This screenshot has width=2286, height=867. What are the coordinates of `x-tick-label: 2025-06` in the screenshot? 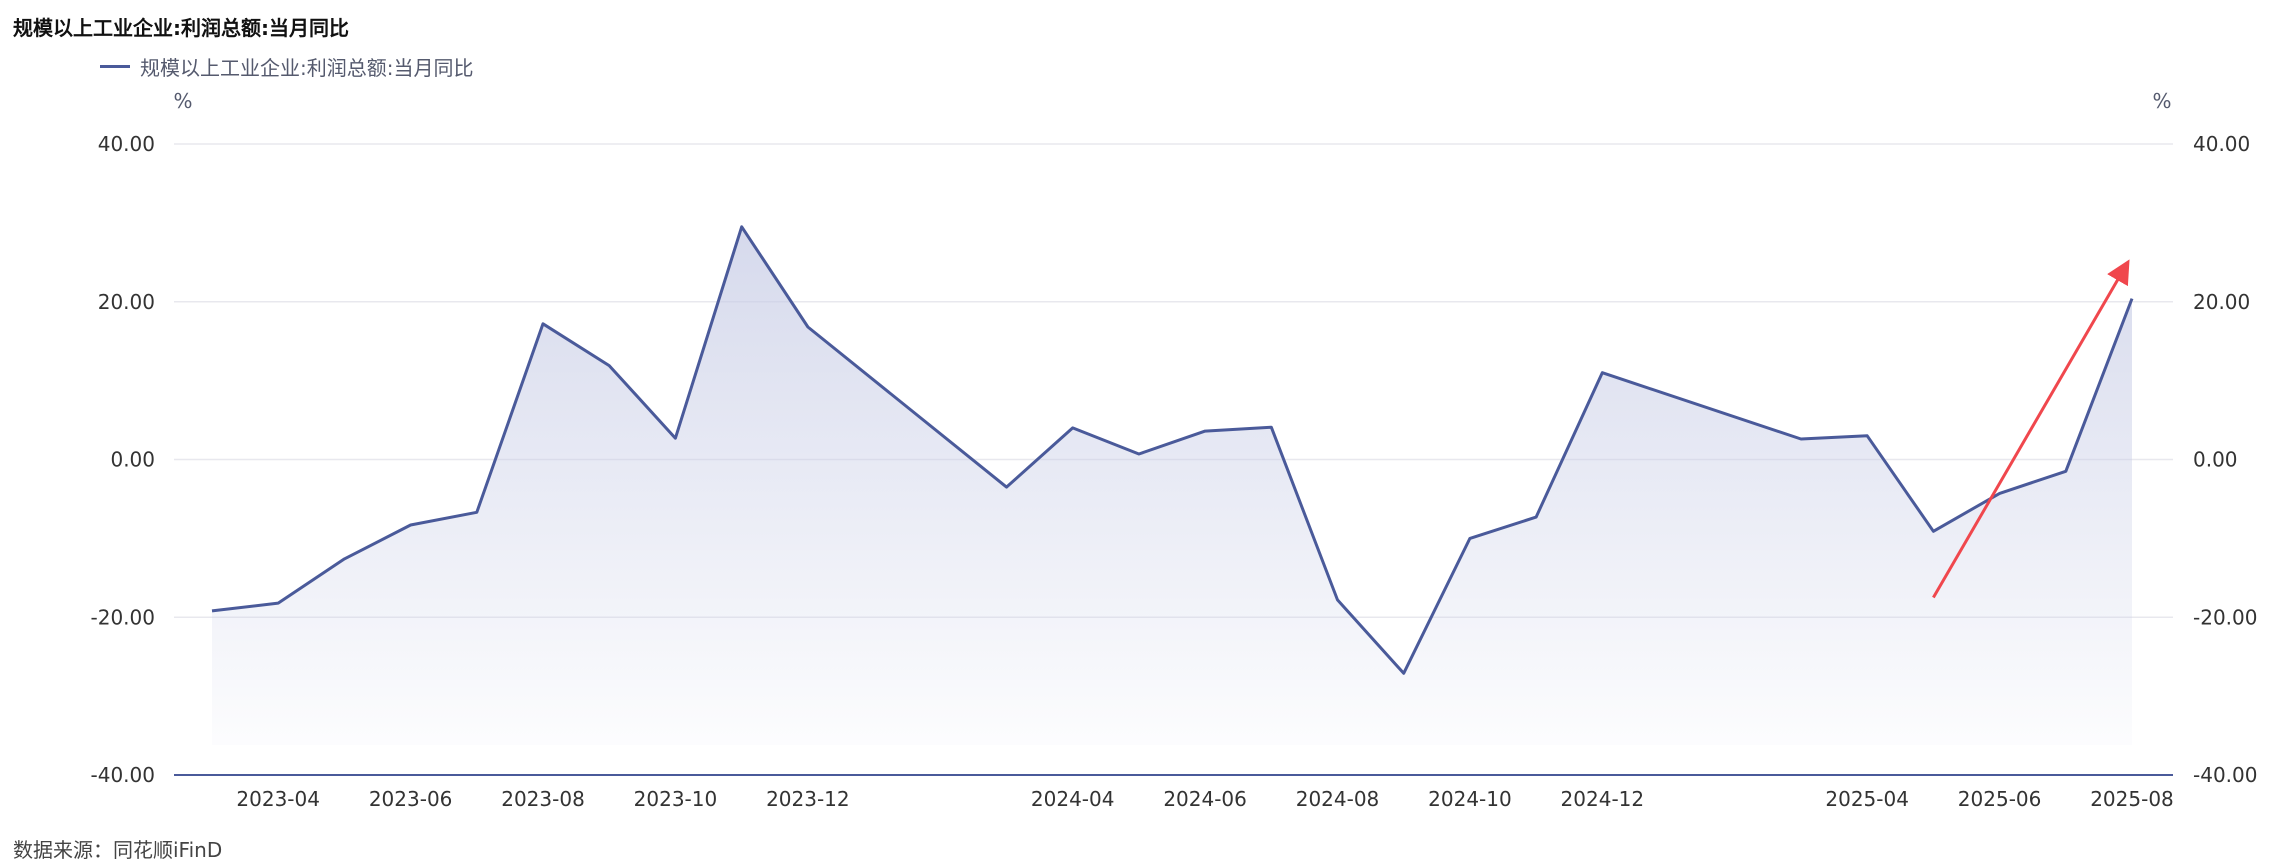 It's located at (2000, 799).